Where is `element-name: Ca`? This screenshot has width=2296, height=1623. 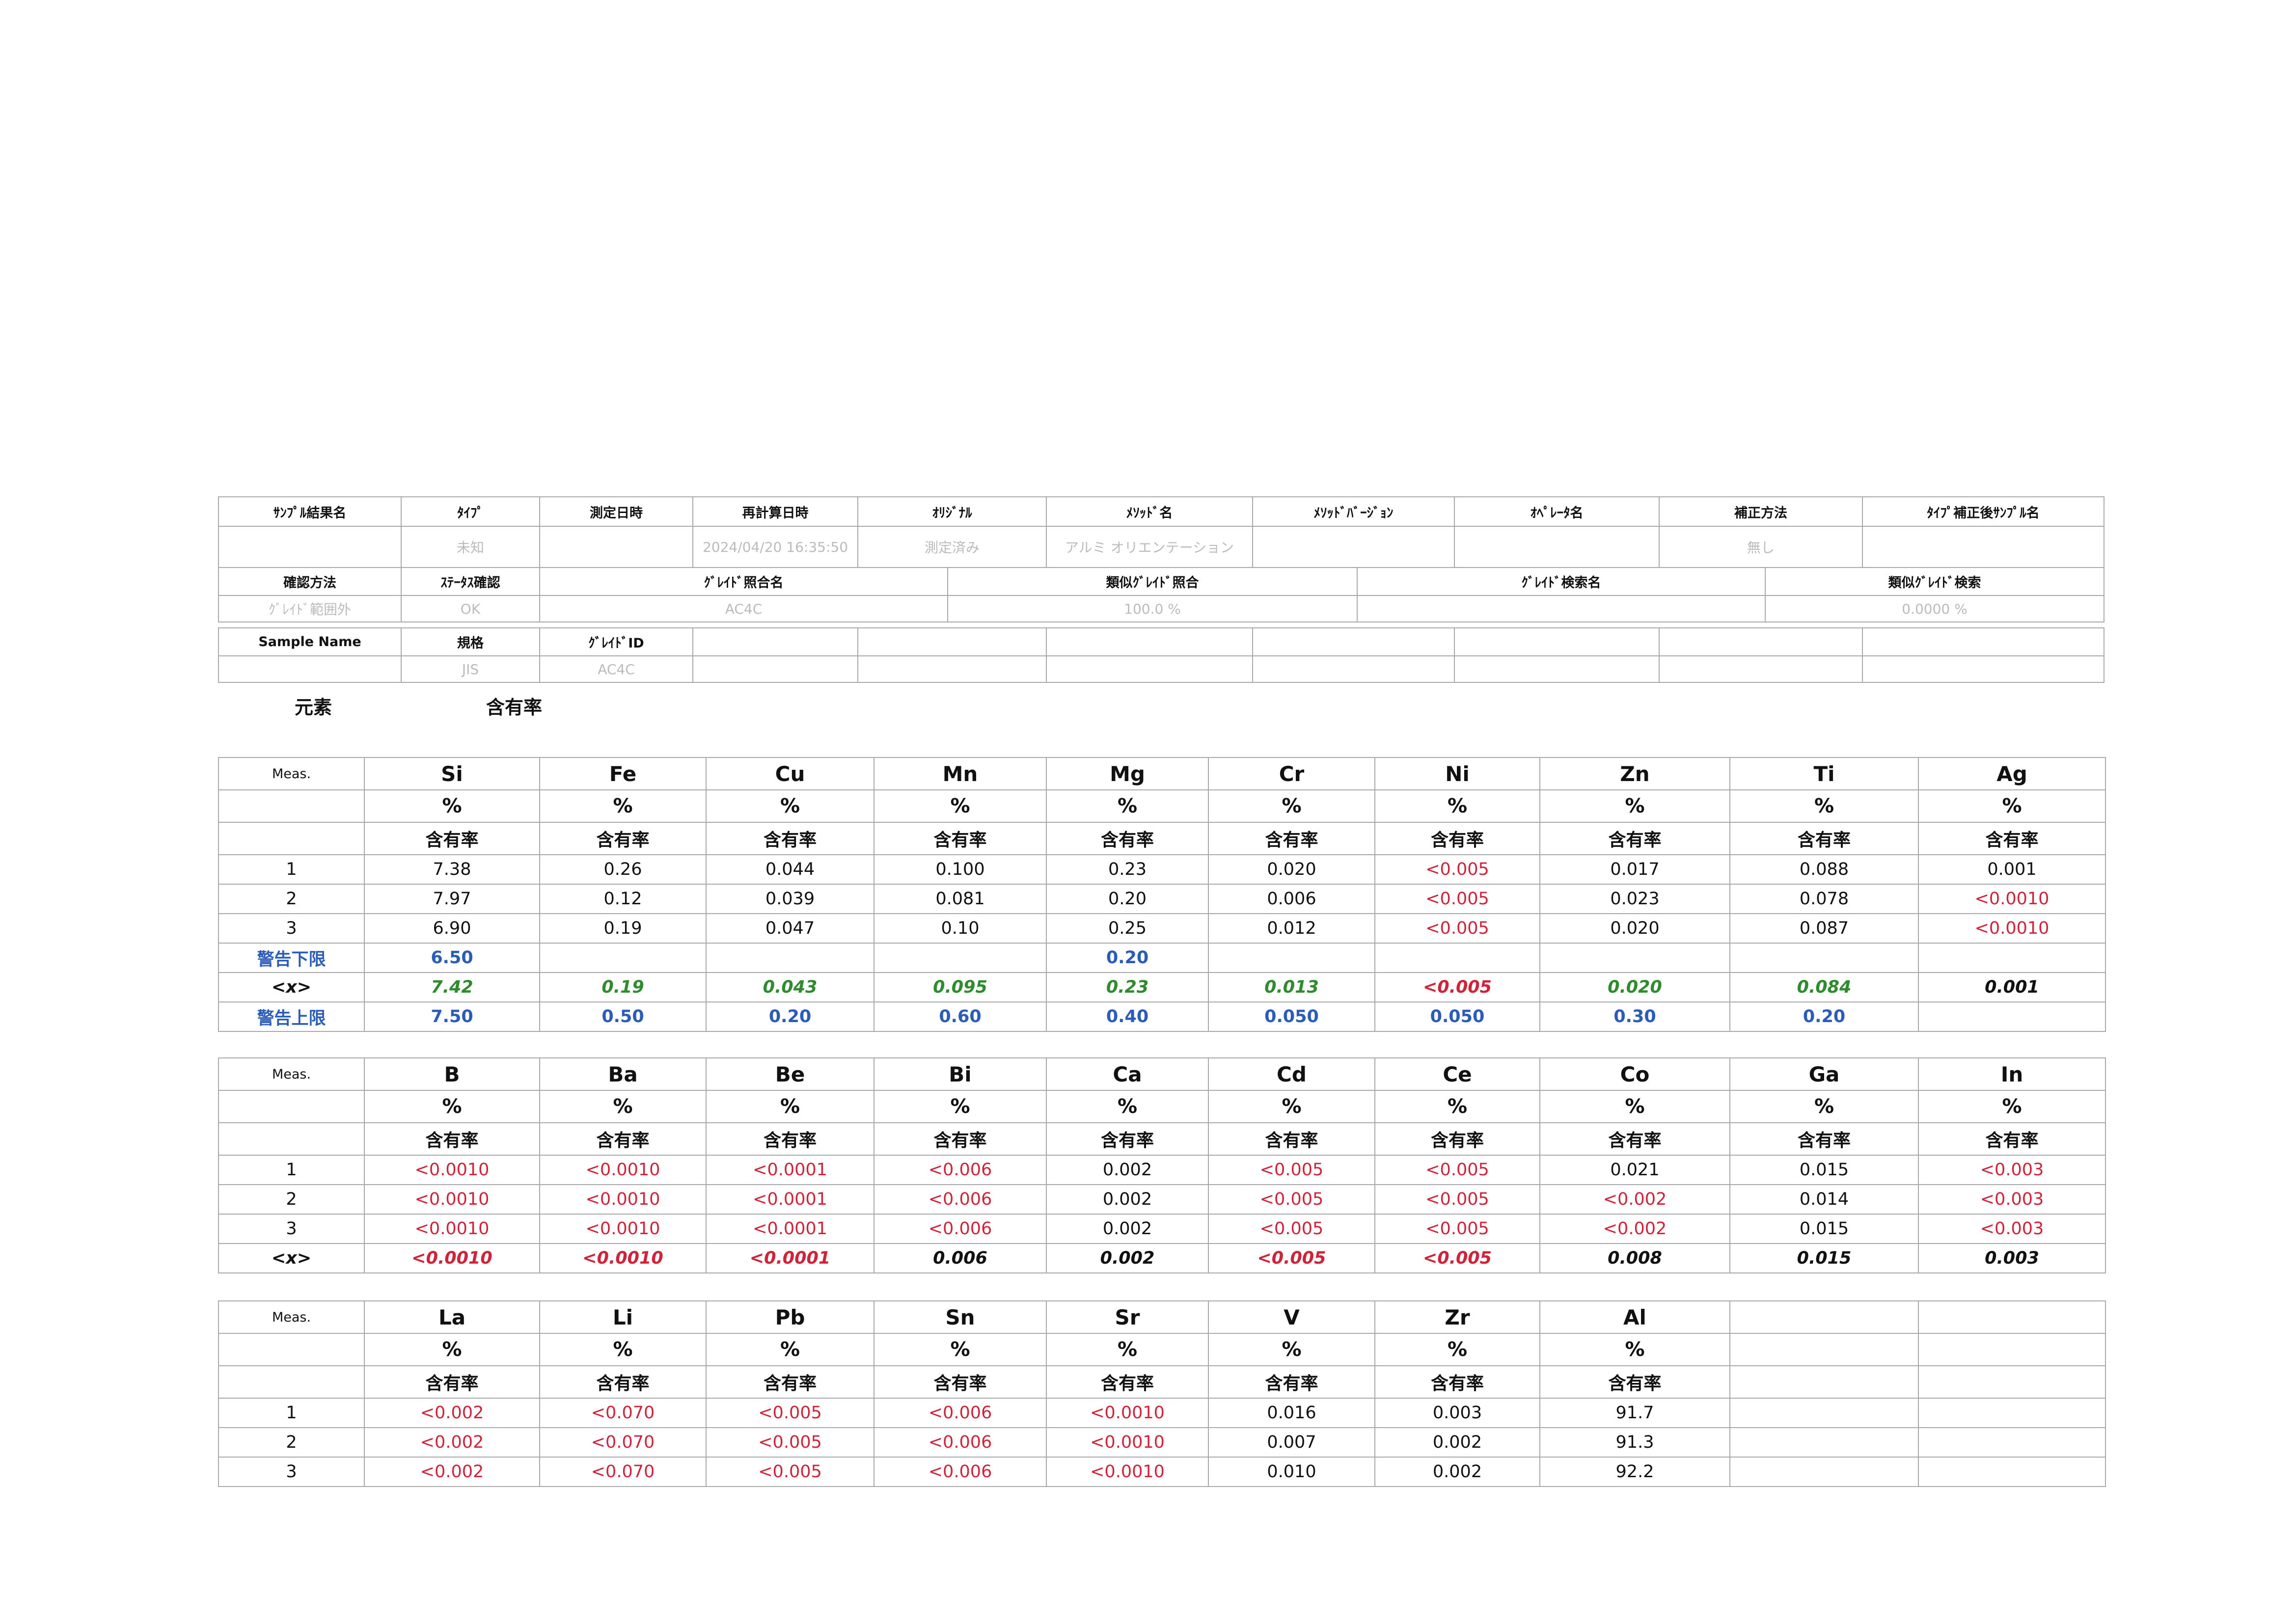
element-name: Ca is located at coordinates (1127, 1074).